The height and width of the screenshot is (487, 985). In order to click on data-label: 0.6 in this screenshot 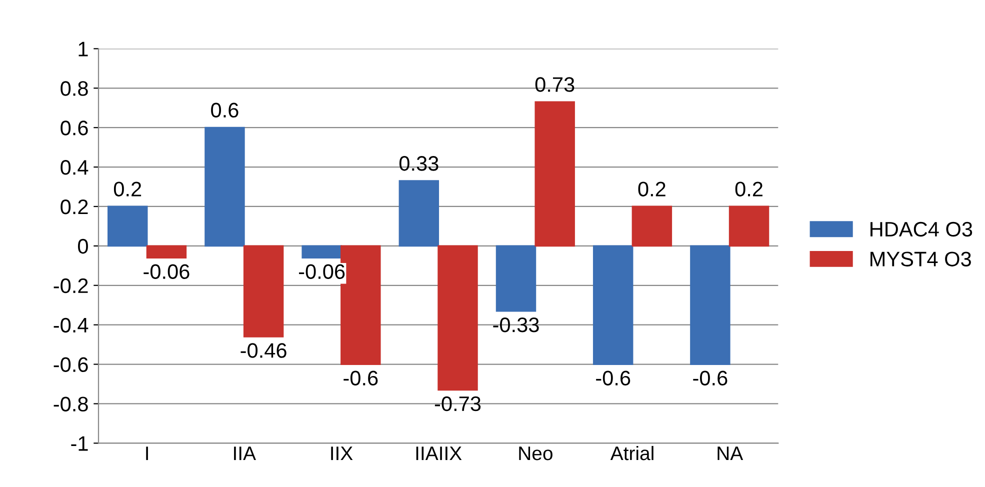, I will do `click(224, 110)`.